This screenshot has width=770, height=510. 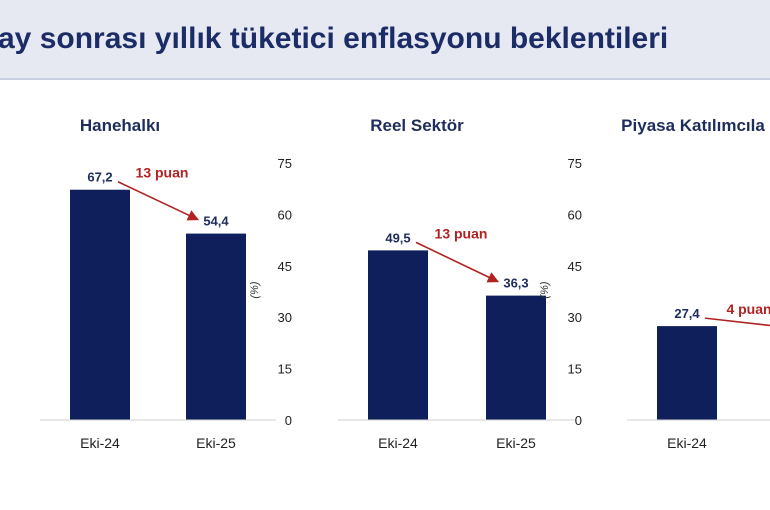 I want to click on annotation-text: 4 puan, so click(x=748, y=309).